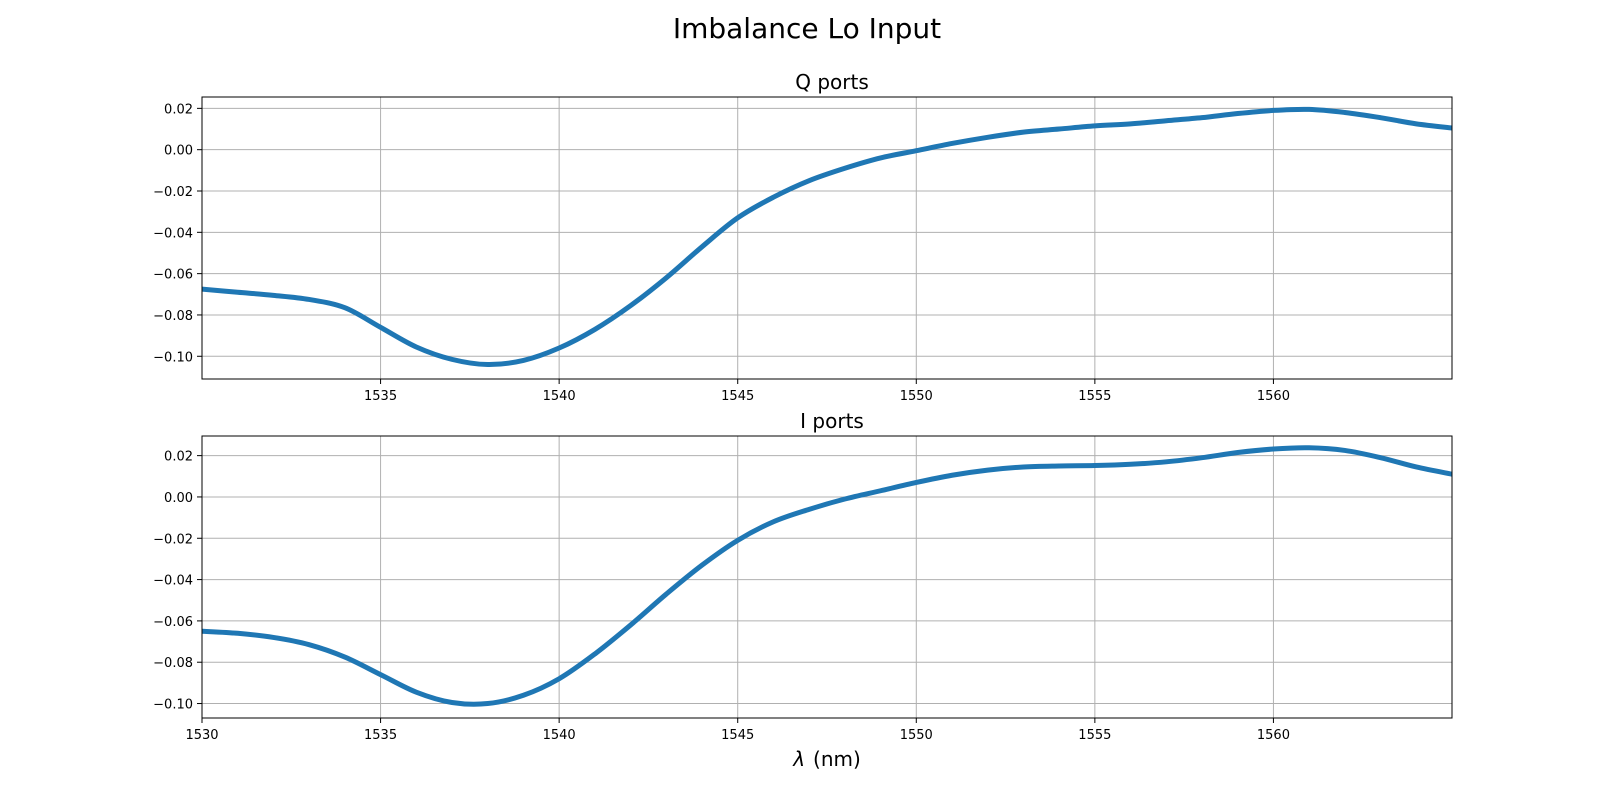  Describe the element at coordinates (837, 759) in the screenshot. I see `x-axis-label-unit: (nm)` at that location.